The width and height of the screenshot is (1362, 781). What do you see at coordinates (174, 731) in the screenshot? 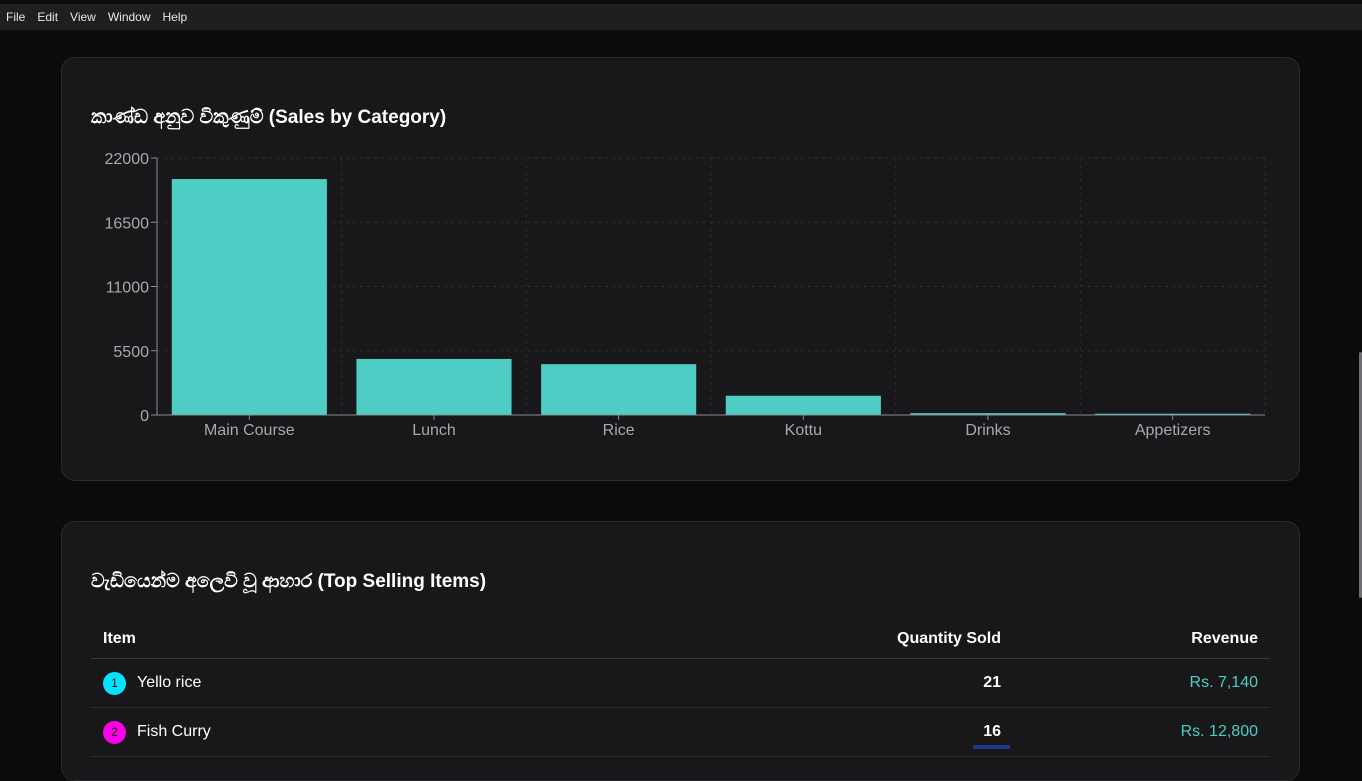
I see `item-name: Fish Curry` at bounding box center [174, 731].